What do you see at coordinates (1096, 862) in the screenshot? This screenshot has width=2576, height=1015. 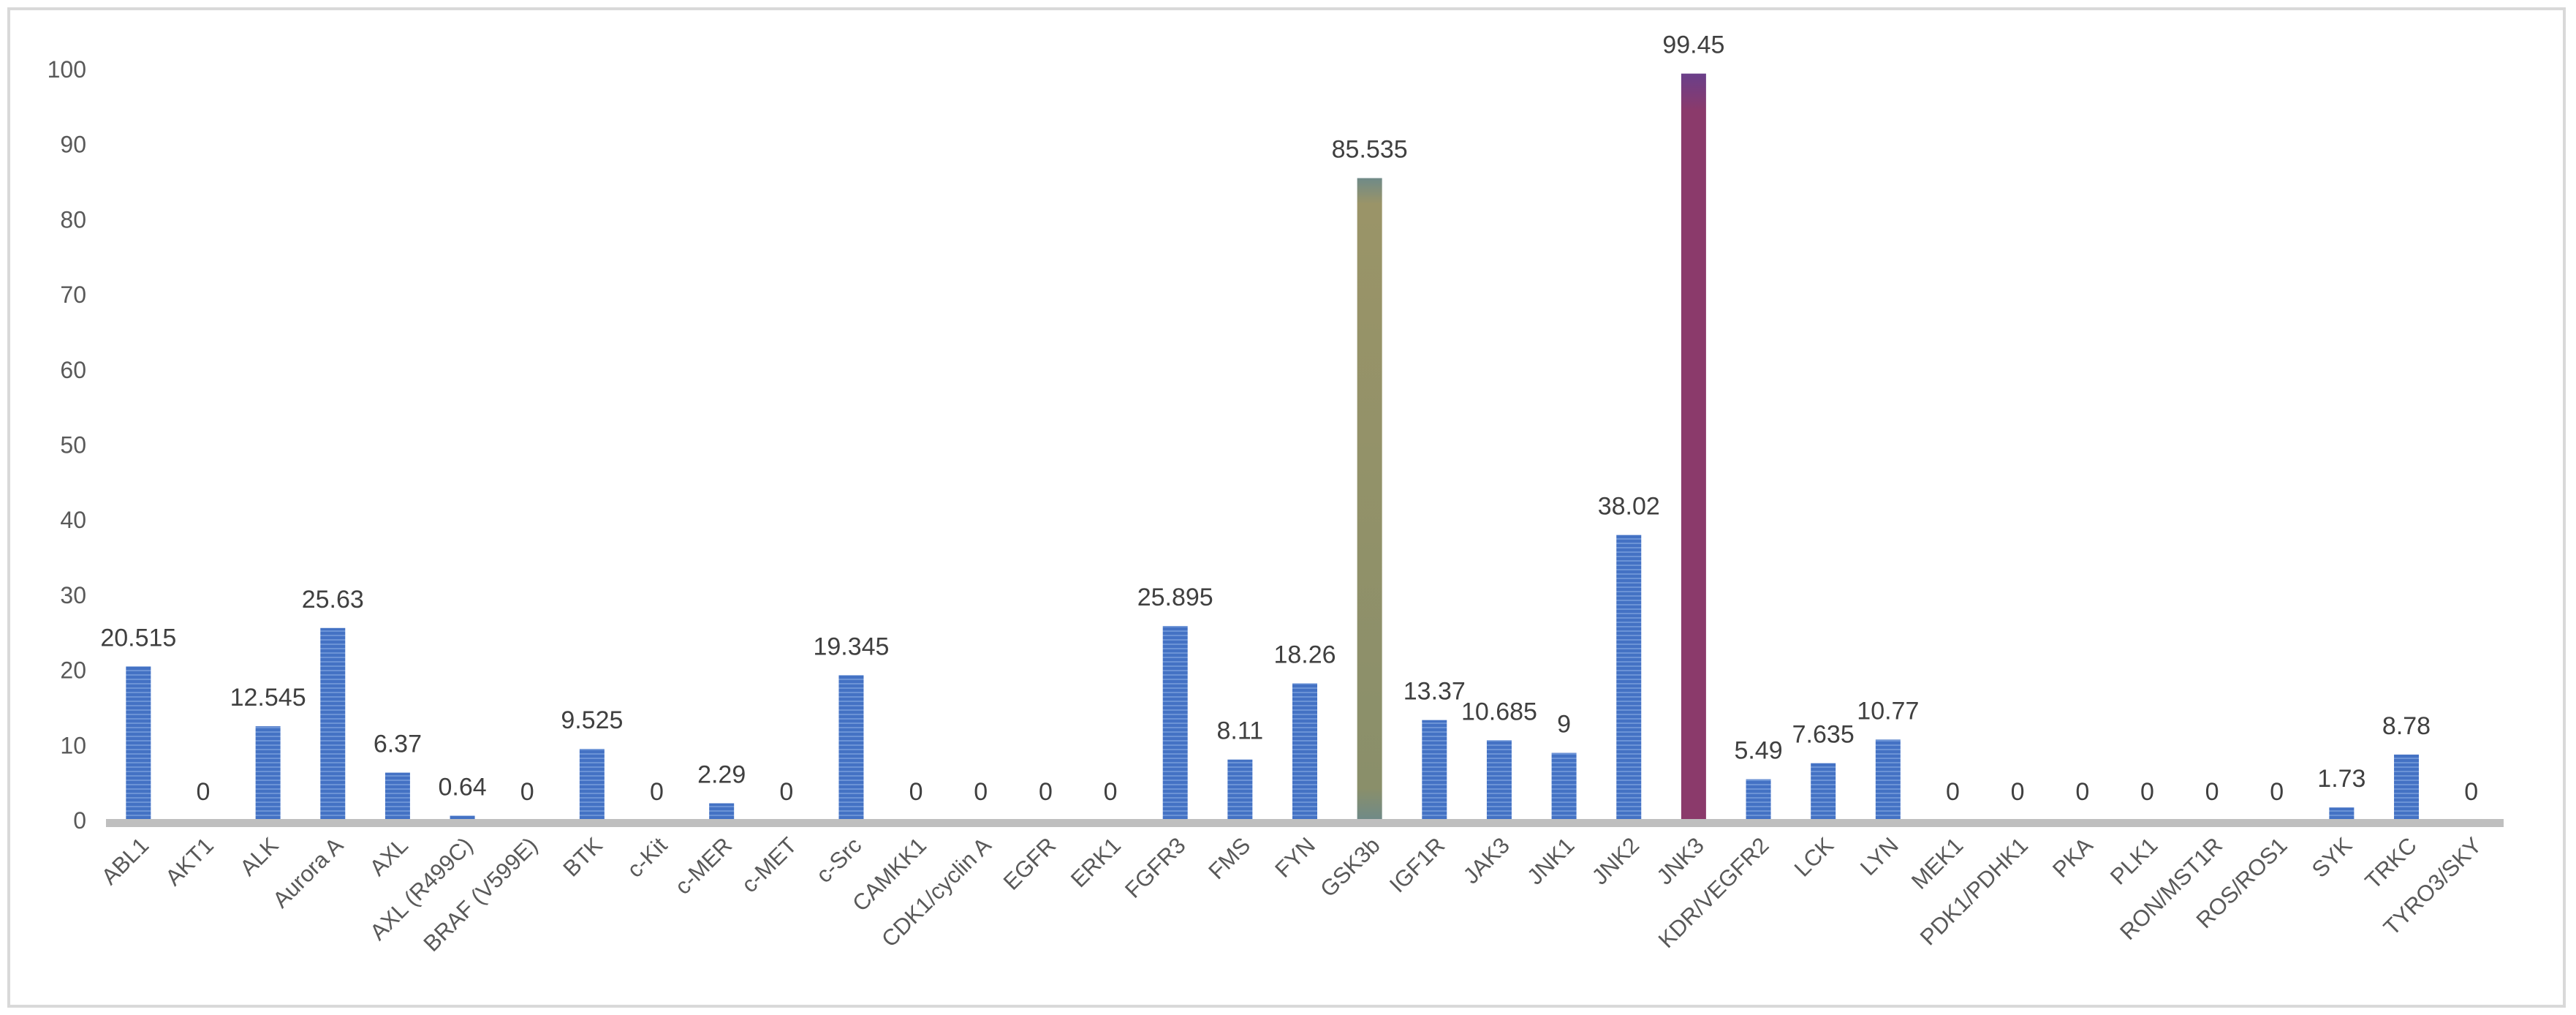 I see `x-tick-label-erk1: ERK1` at bounding box center [1096, 862].